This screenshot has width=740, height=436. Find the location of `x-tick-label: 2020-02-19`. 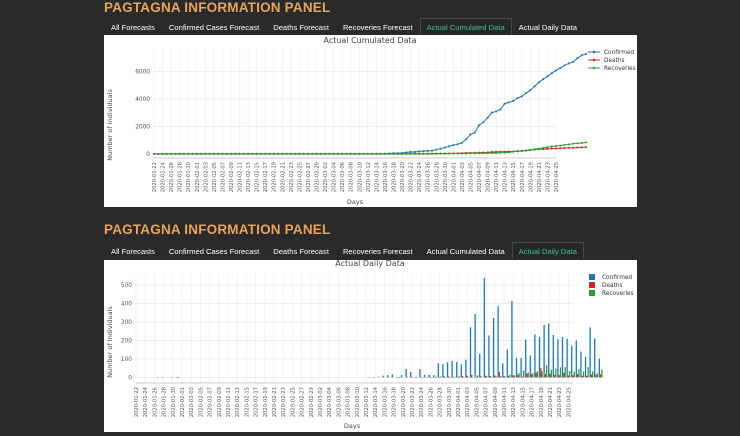

x-tick-label: 2020-02-19 is located at coordinates (275, 177).